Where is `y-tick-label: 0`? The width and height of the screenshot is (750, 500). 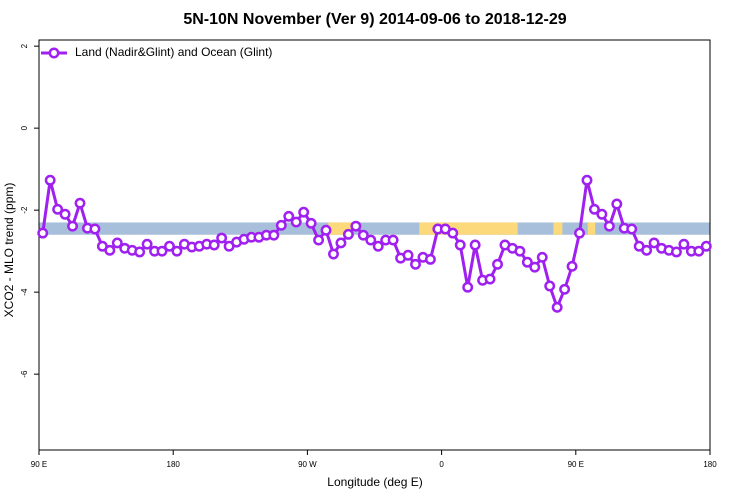 y-tick-label: 0 is located at coordinates (24, 127).